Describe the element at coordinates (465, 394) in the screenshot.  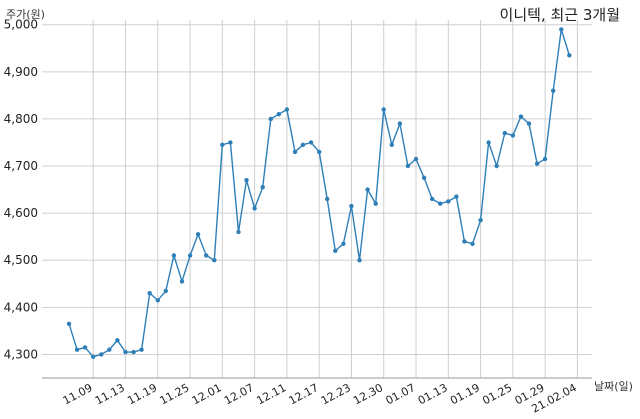
I see `x-tick-label: 01.19` at that location.